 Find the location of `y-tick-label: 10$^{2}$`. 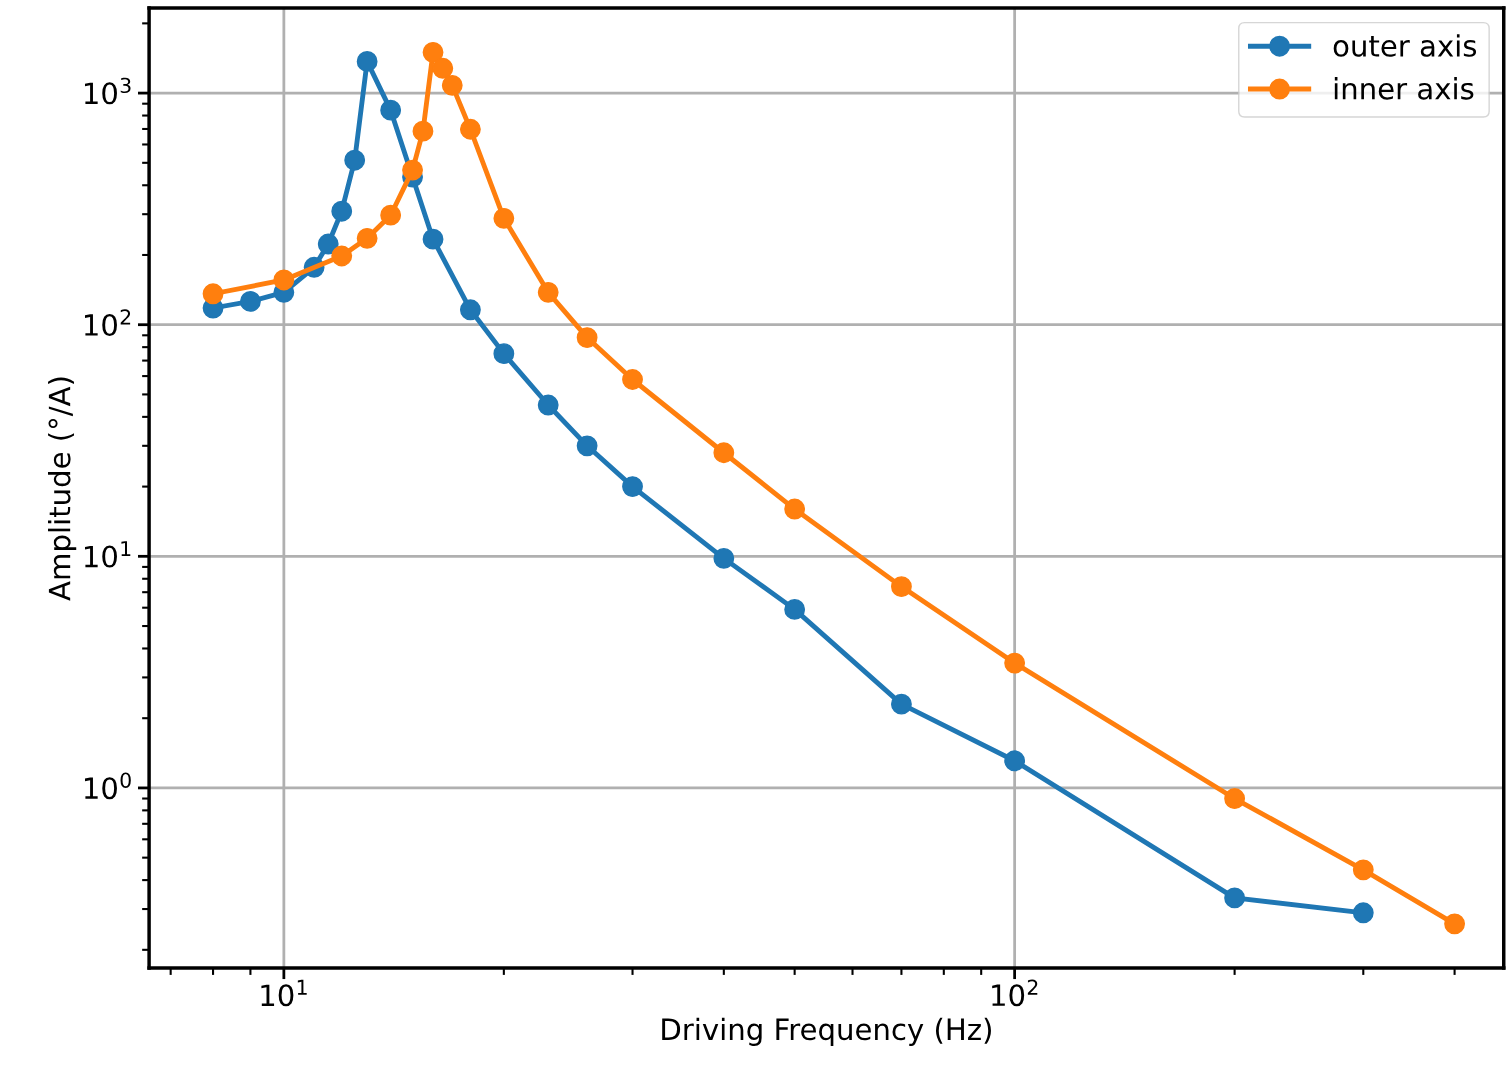

y-tick-label: 10$^{2}$ is located at coordinates (107, 322).